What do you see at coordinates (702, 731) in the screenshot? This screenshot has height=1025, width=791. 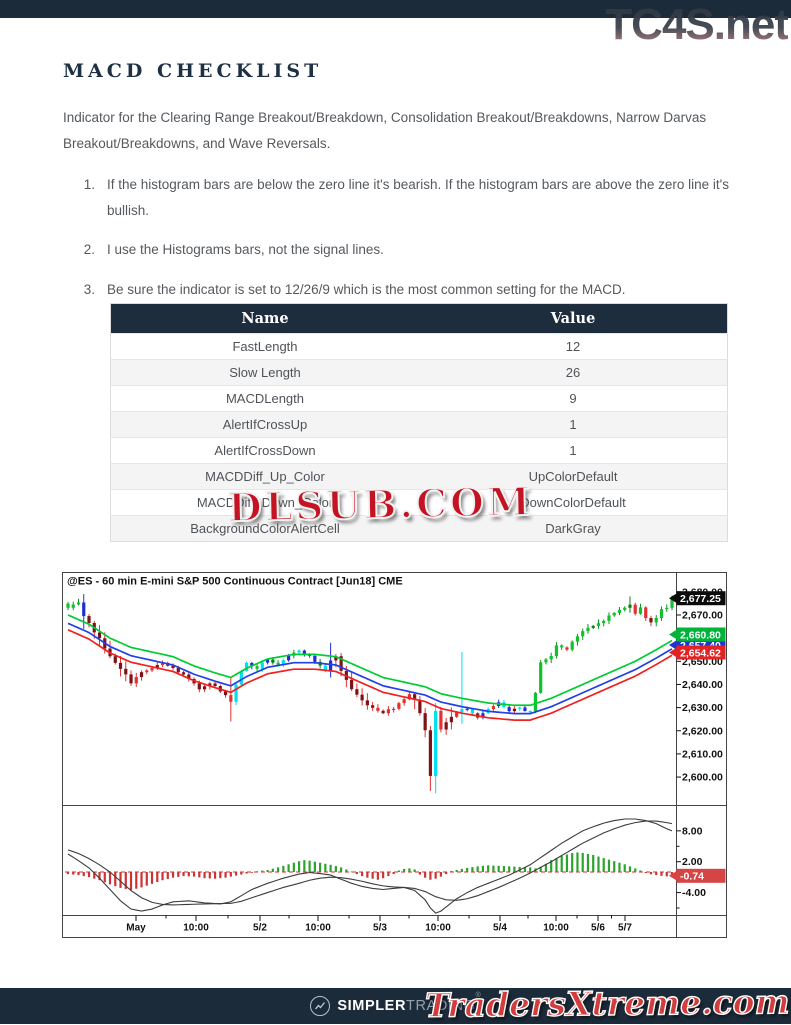 I see `svg-text: 2,620.00` at bounding box center [702, 731].